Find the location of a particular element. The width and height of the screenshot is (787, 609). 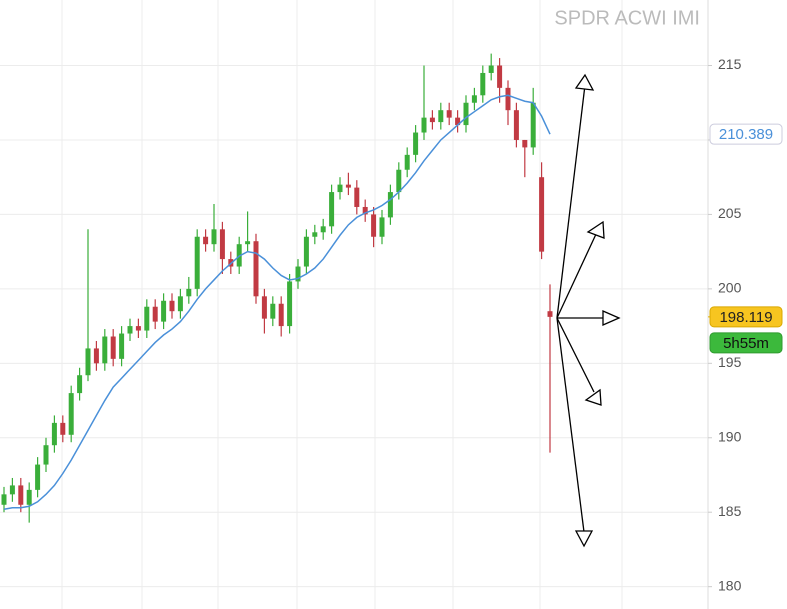

last-price-badge-bg is located at coordinates (746, 317).